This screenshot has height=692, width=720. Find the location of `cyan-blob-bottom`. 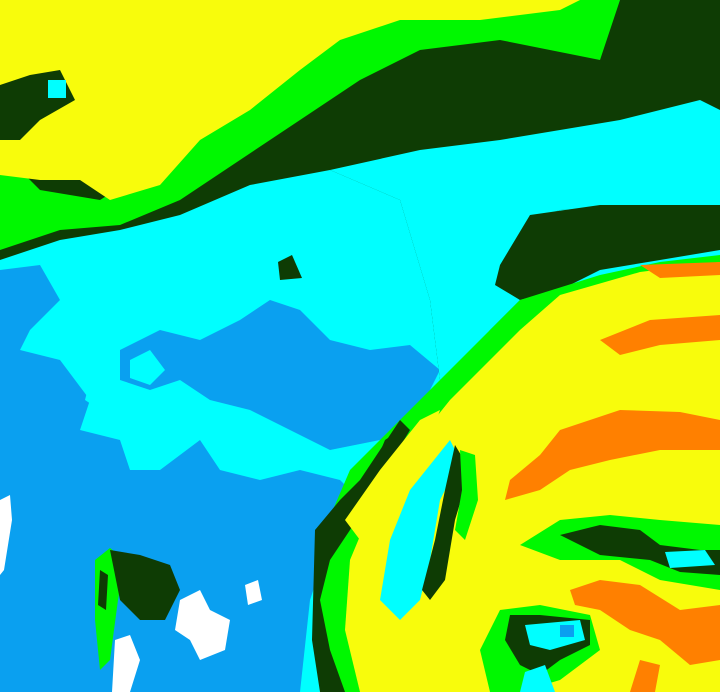

cyan-blob-bottom is located at coordinates (552, 656).